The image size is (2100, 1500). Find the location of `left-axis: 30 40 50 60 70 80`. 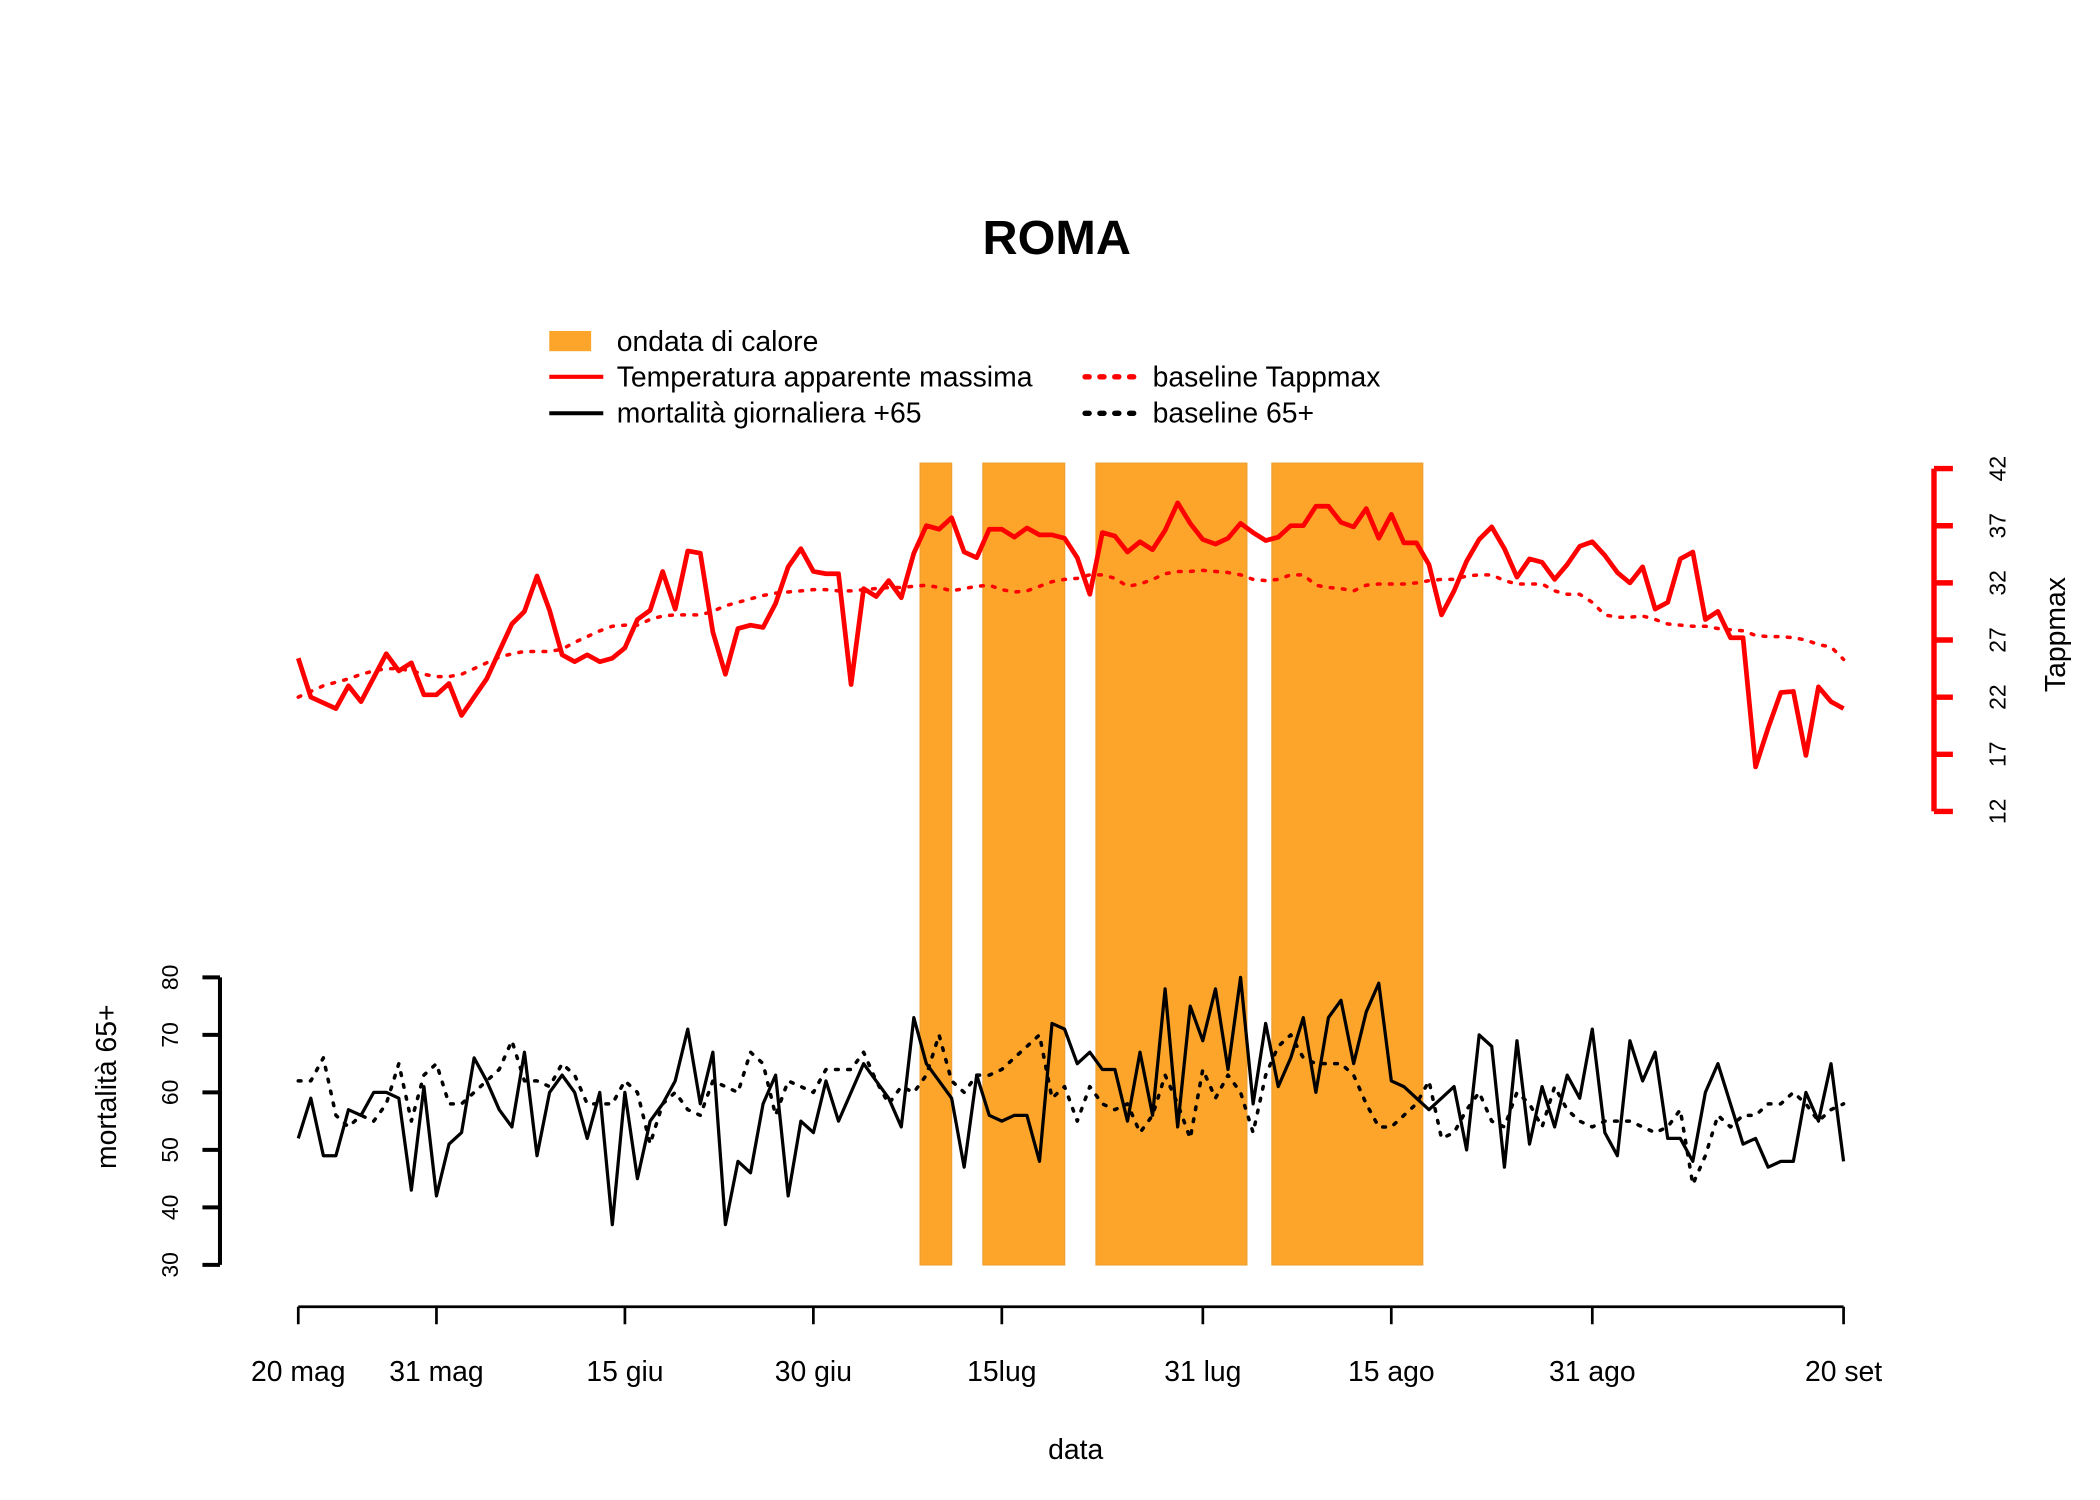

left-axis: 30 40 50 60 70 80 is located at coordinates (190, 1121).